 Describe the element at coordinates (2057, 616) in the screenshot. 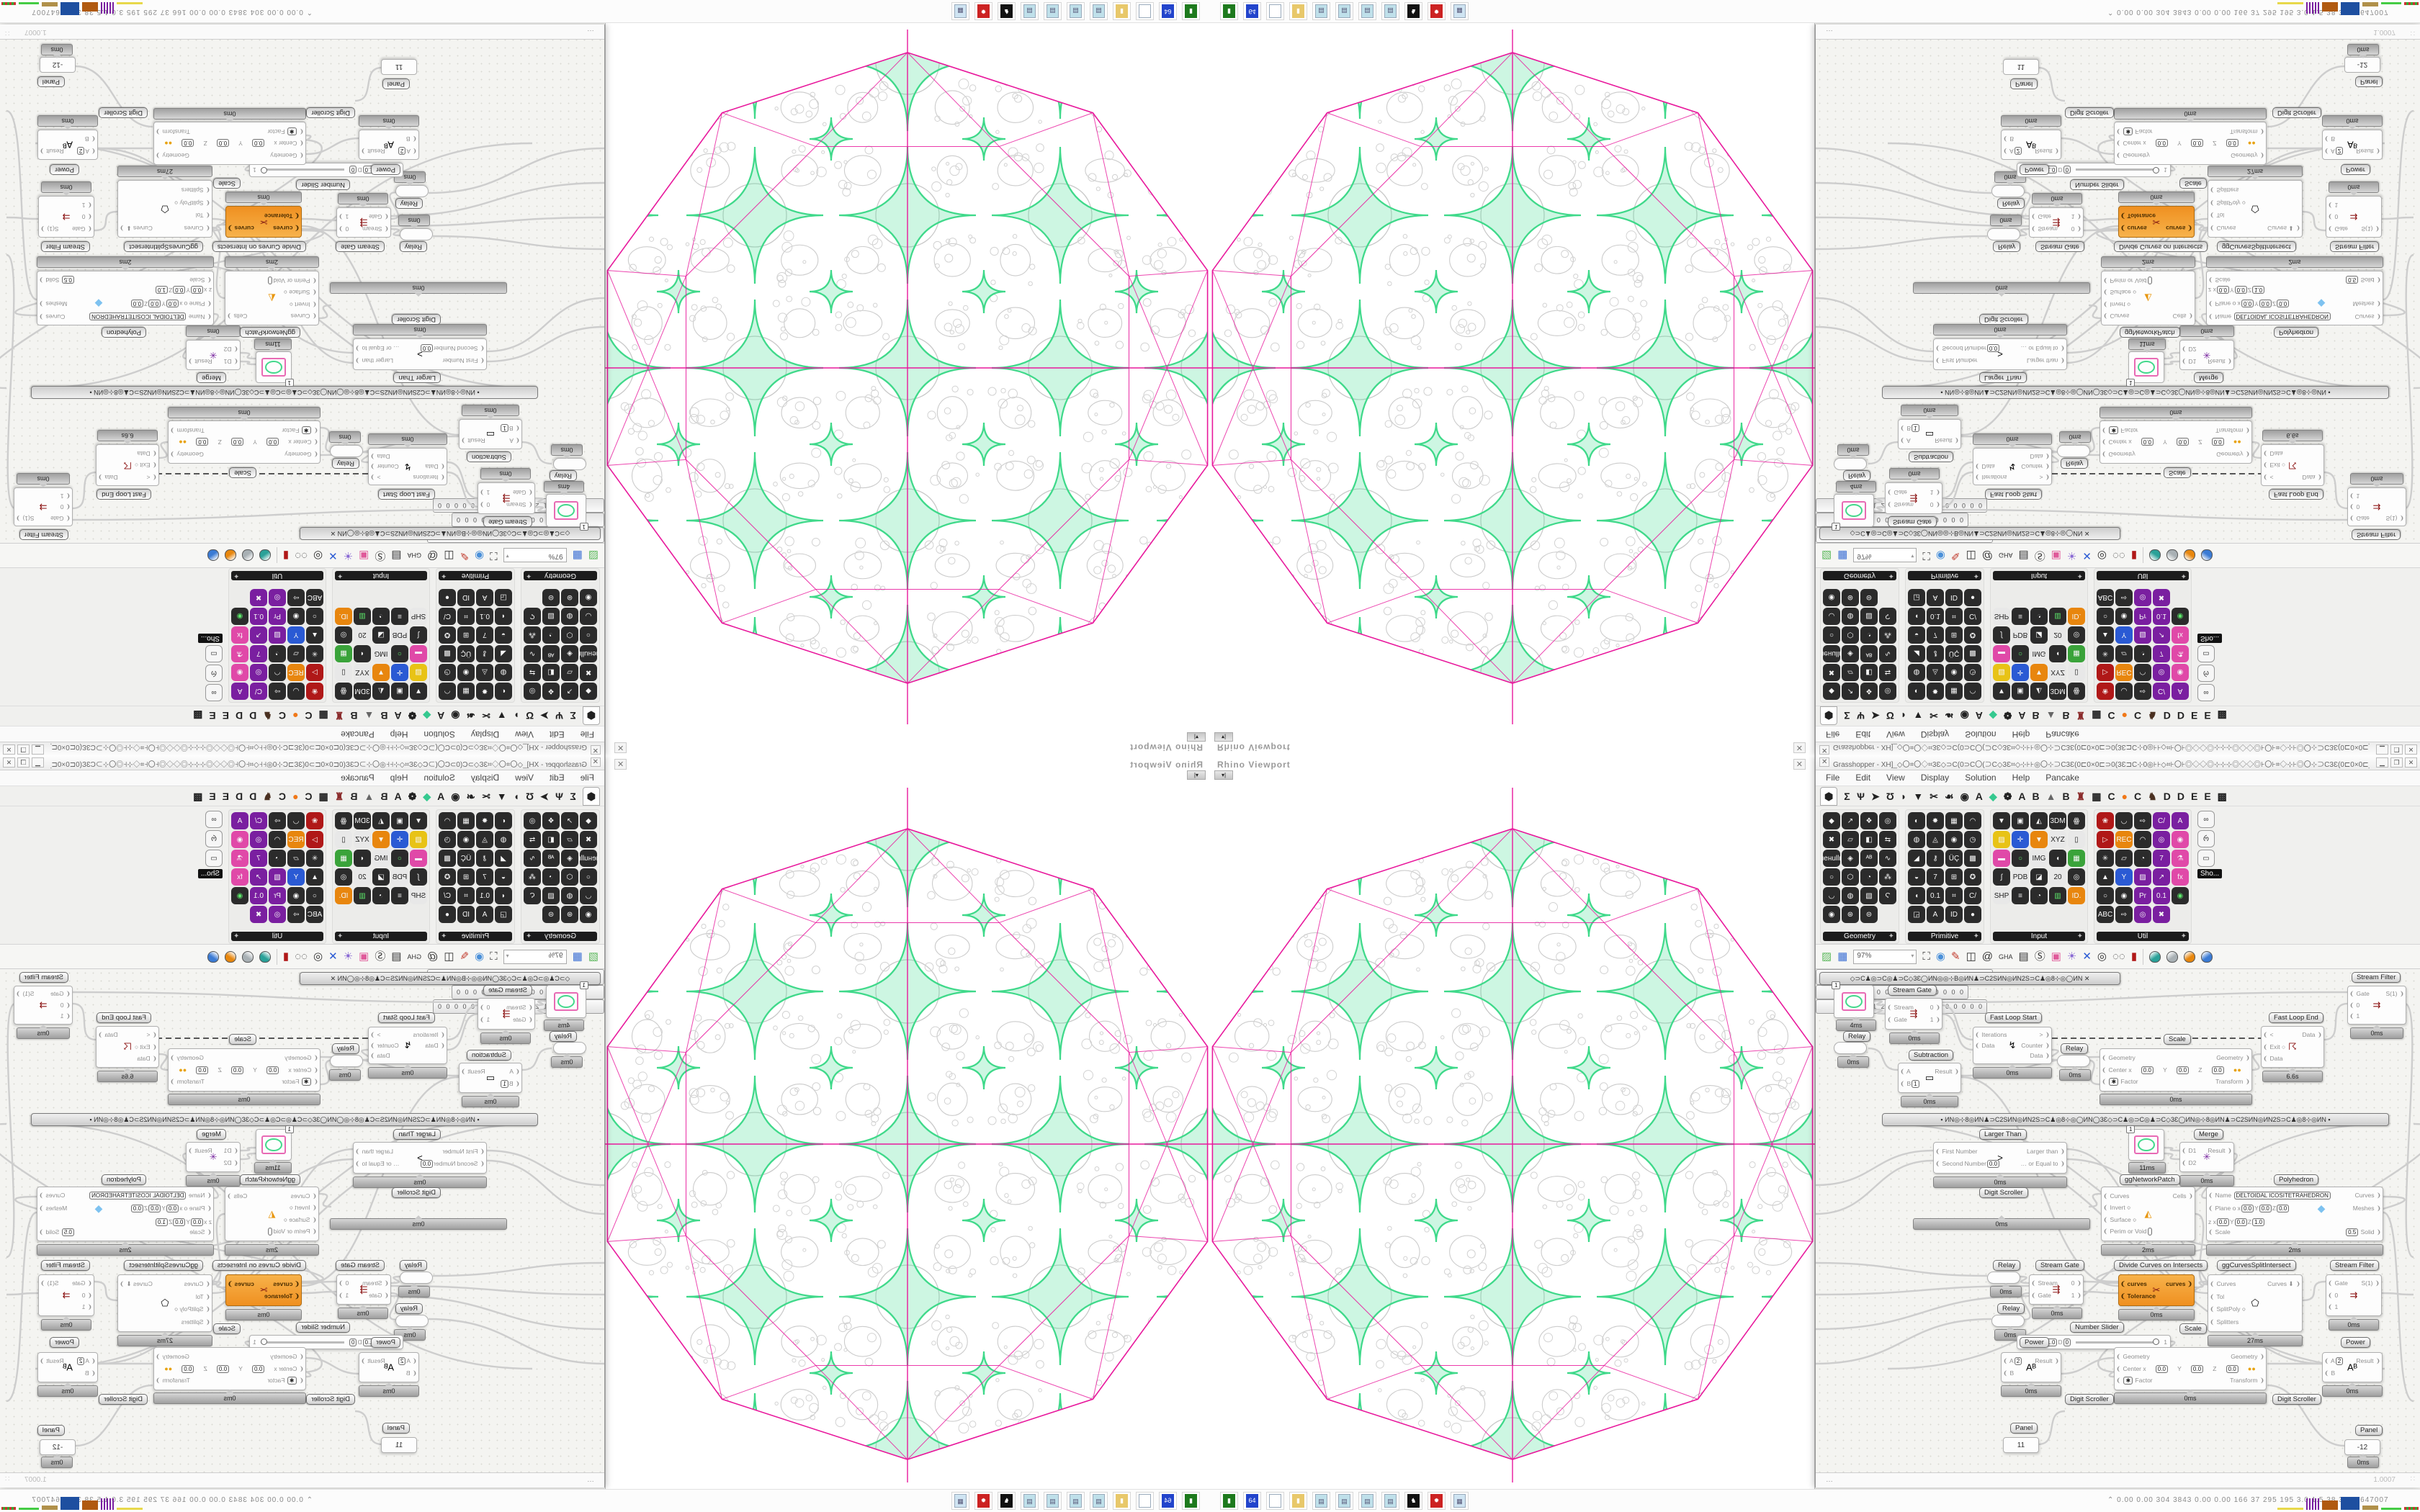

I see `component-icon: ▥` at that location.